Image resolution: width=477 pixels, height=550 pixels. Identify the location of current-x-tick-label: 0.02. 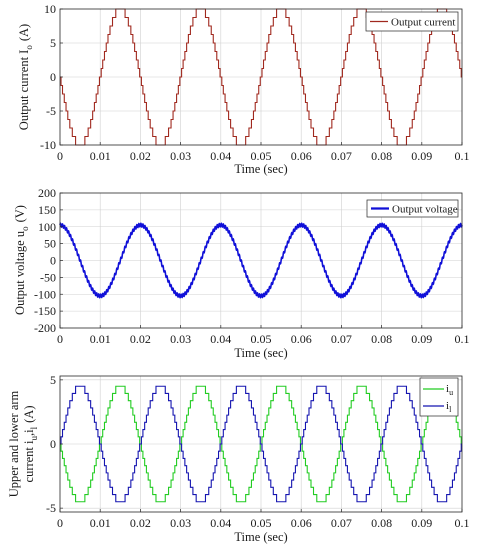
(140, 156).